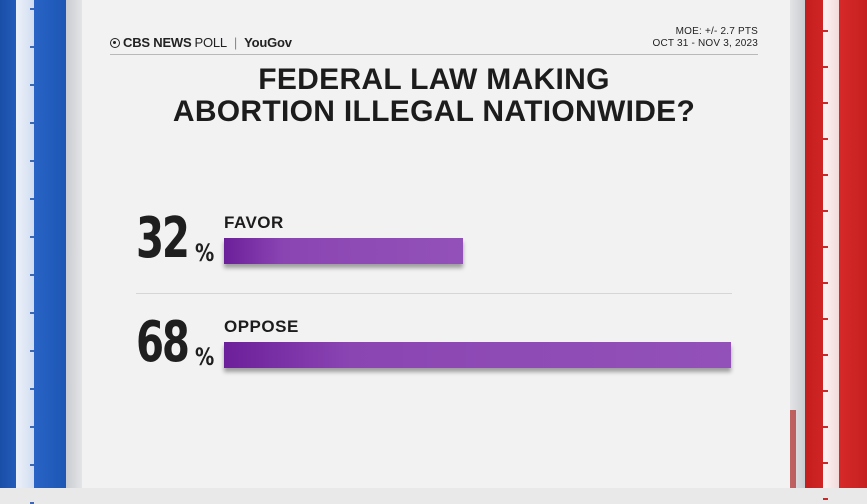 This screenshot has height=504, width=867. Describe the element at coordinates (163, 238) in the screenshot. I see `value-label-favor: 32` at that location.